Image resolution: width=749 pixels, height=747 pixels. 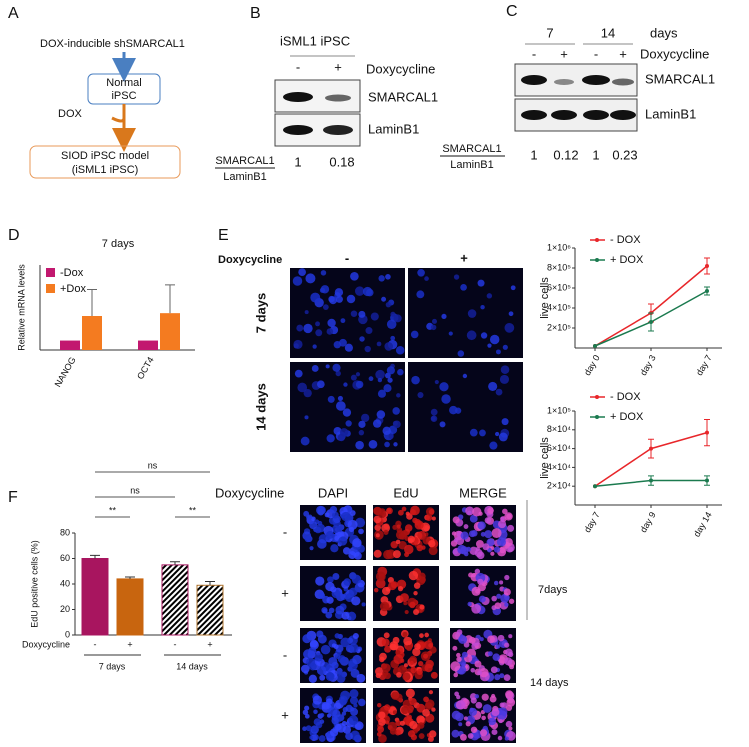 What do you see at coordinates (533, 154) in the screenshot?
I see `label: 1` at bounding box center [533, 154].